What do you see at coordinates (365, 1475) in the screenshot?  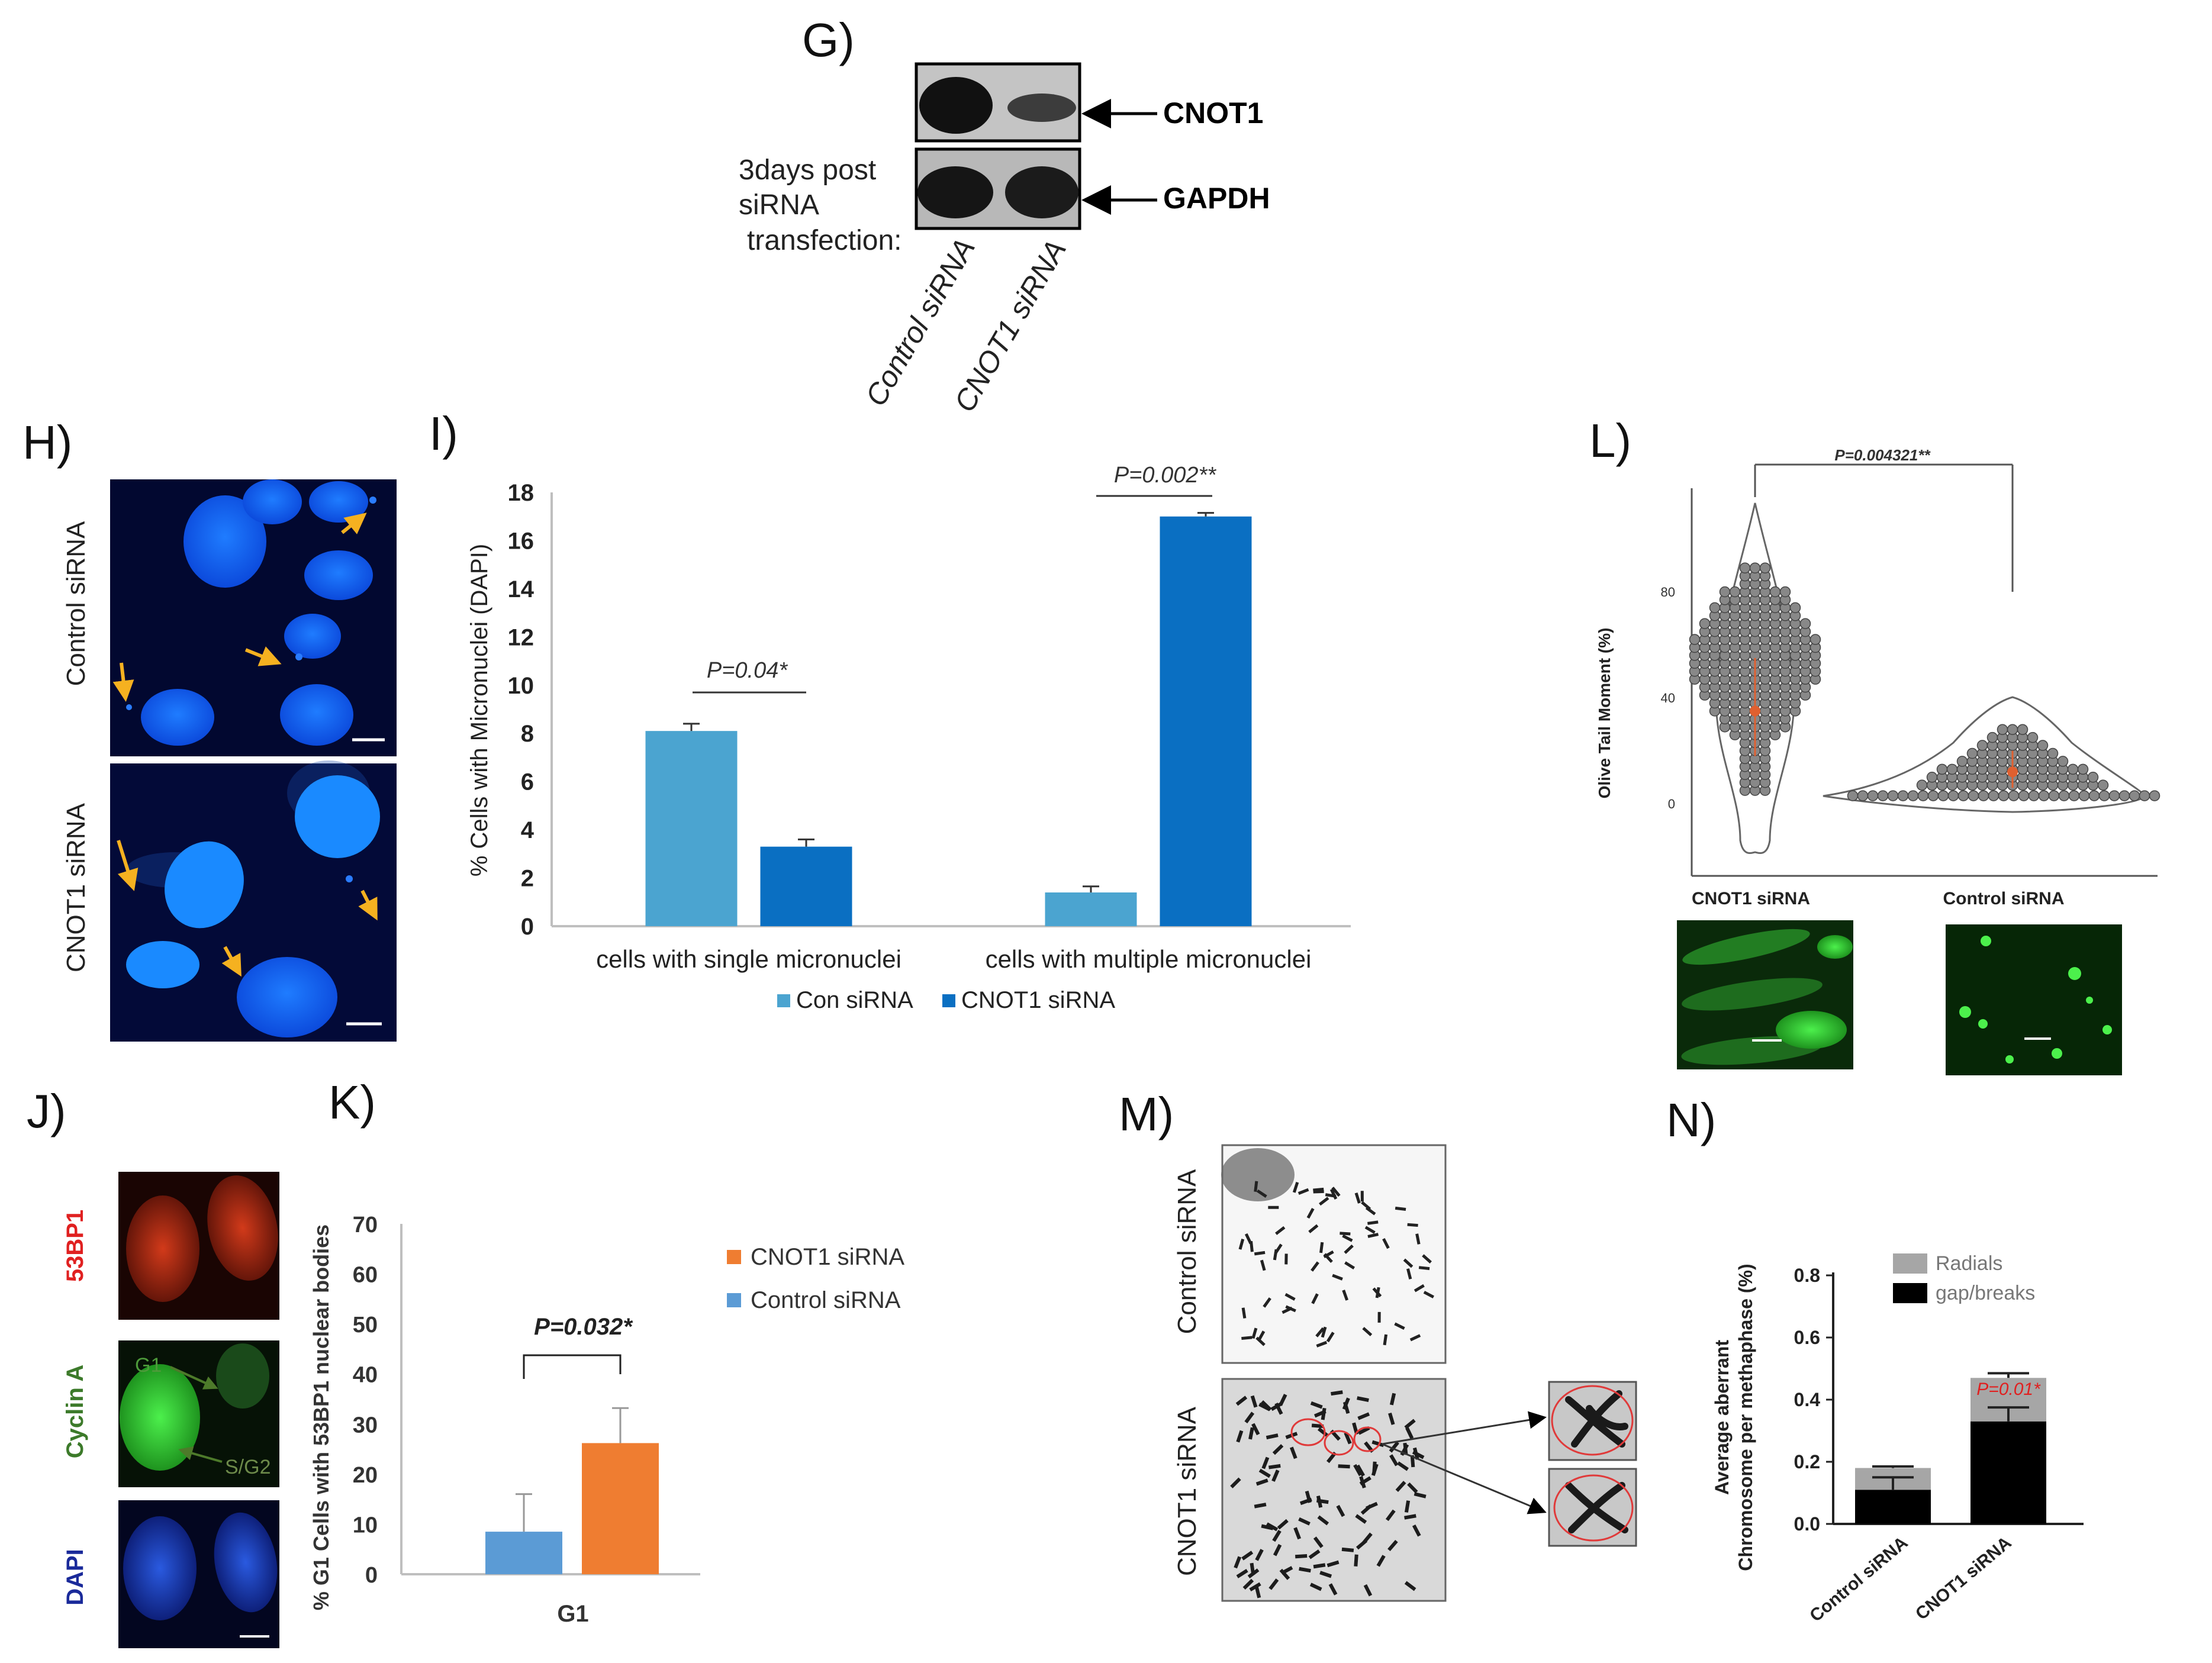 I see `chart-k-y-tick: 20` at bounding box center [365, 1475].